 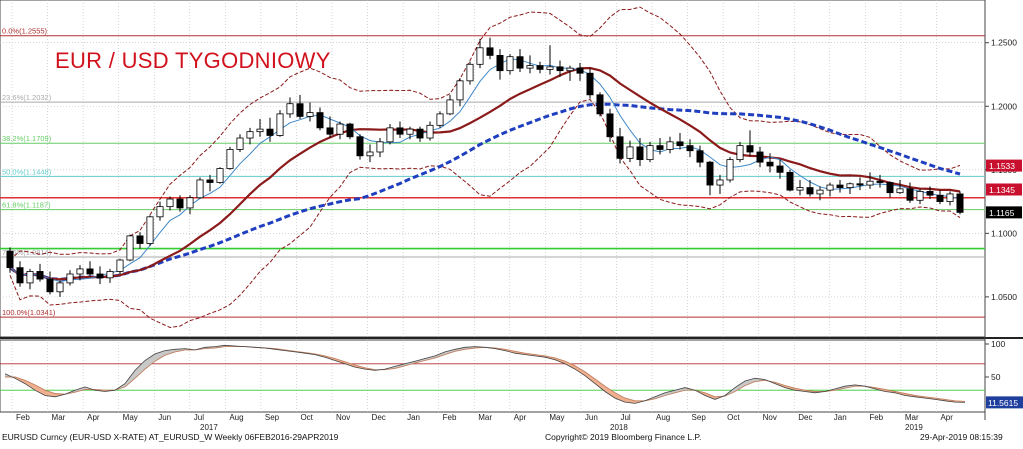 I want to click on year-tick-label: 2018, so click(x=619, y=427).